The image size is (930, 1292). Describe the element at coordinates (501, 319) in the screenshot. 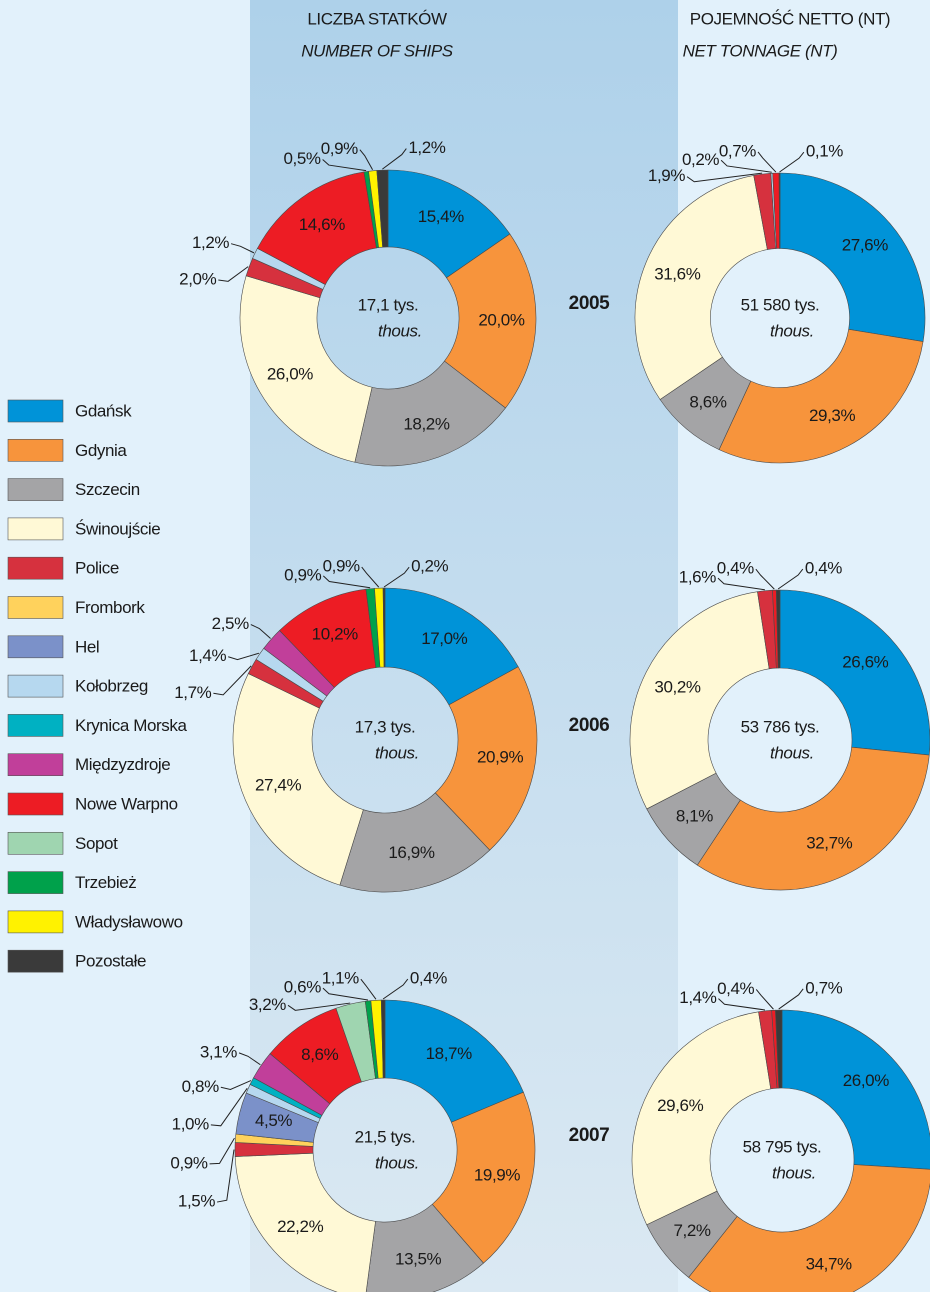

I see `slice-label: 20,0%` at that location.